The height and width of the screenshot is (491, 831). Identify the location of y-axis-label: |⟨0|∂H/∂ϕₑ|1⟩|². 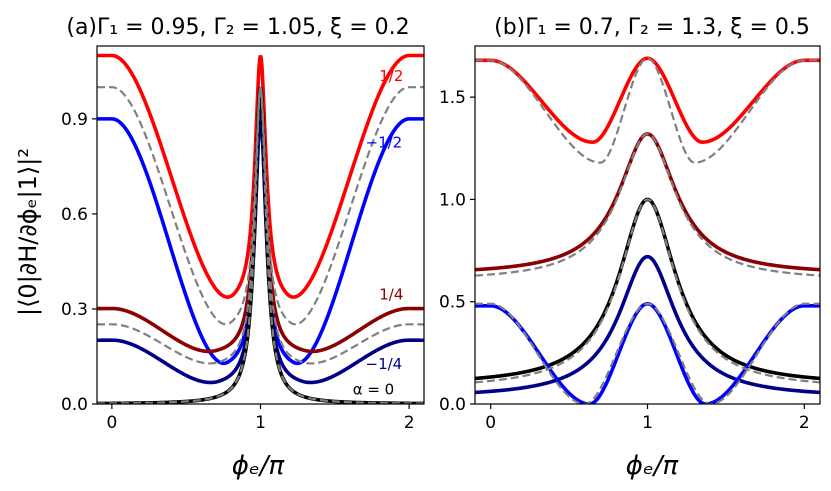
(28, 232).